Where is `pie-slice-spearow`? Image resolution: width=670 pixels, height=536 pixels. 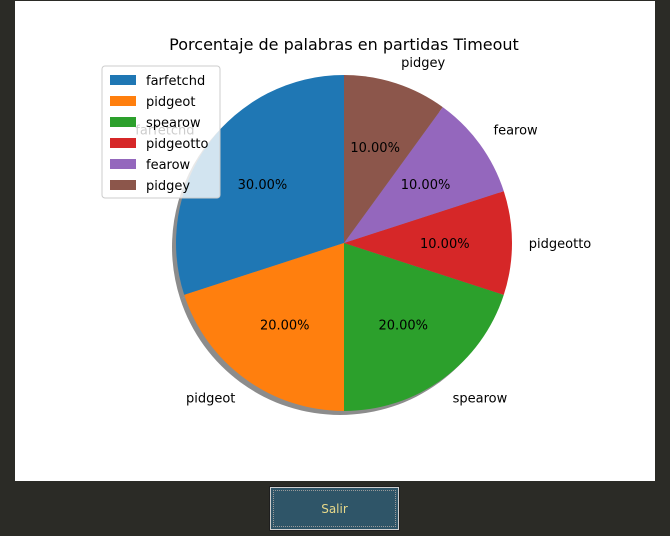
pie-slice-spearow is located at coordinates (424, 327).